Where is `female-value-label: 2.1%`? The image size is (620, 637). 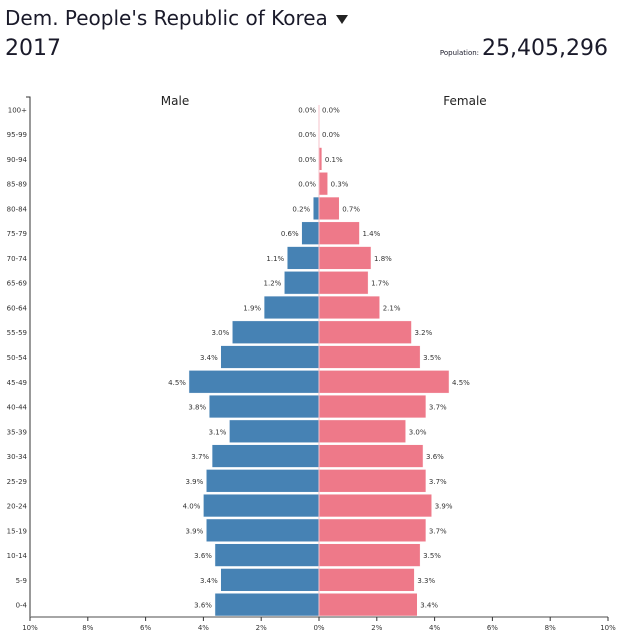 female-value-label: 2.1% is located at coordinates (392, 308).